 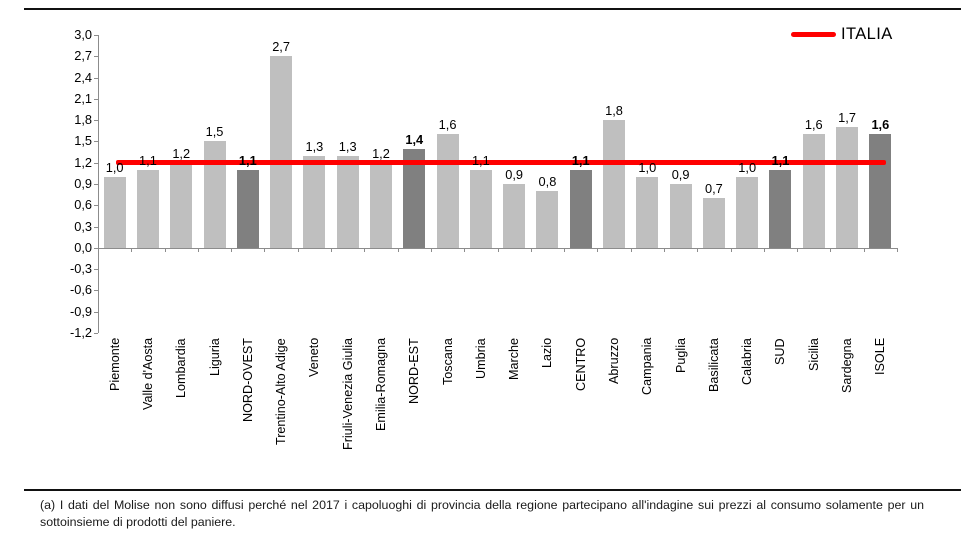 I want to click on bar-sardegna, so click(x=847, y=187).